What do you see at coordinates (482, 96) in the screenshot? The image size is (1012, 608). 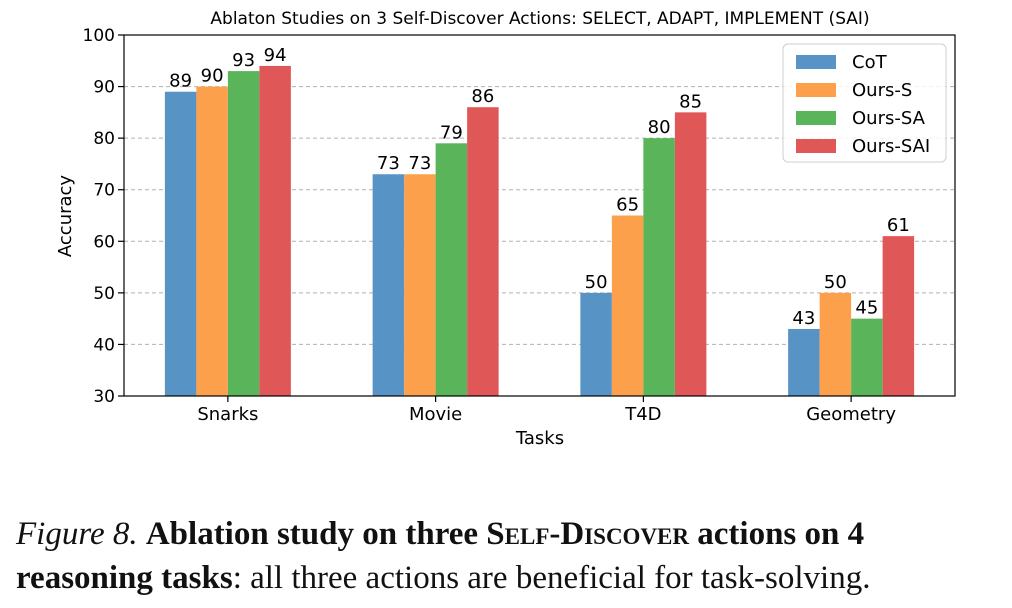 I see `bar-value-label: 86` at bounding box center [482, 96].